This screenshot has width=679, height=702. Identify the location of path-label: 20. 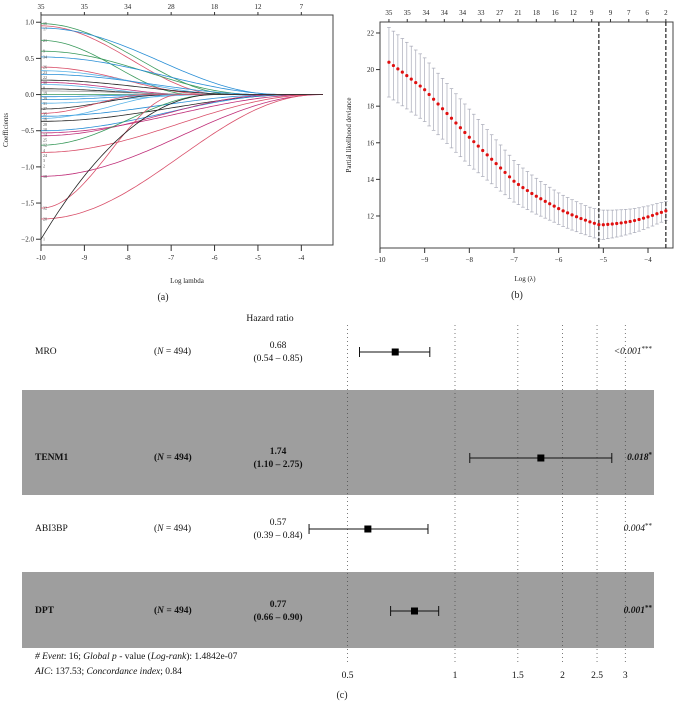
(45, 219).